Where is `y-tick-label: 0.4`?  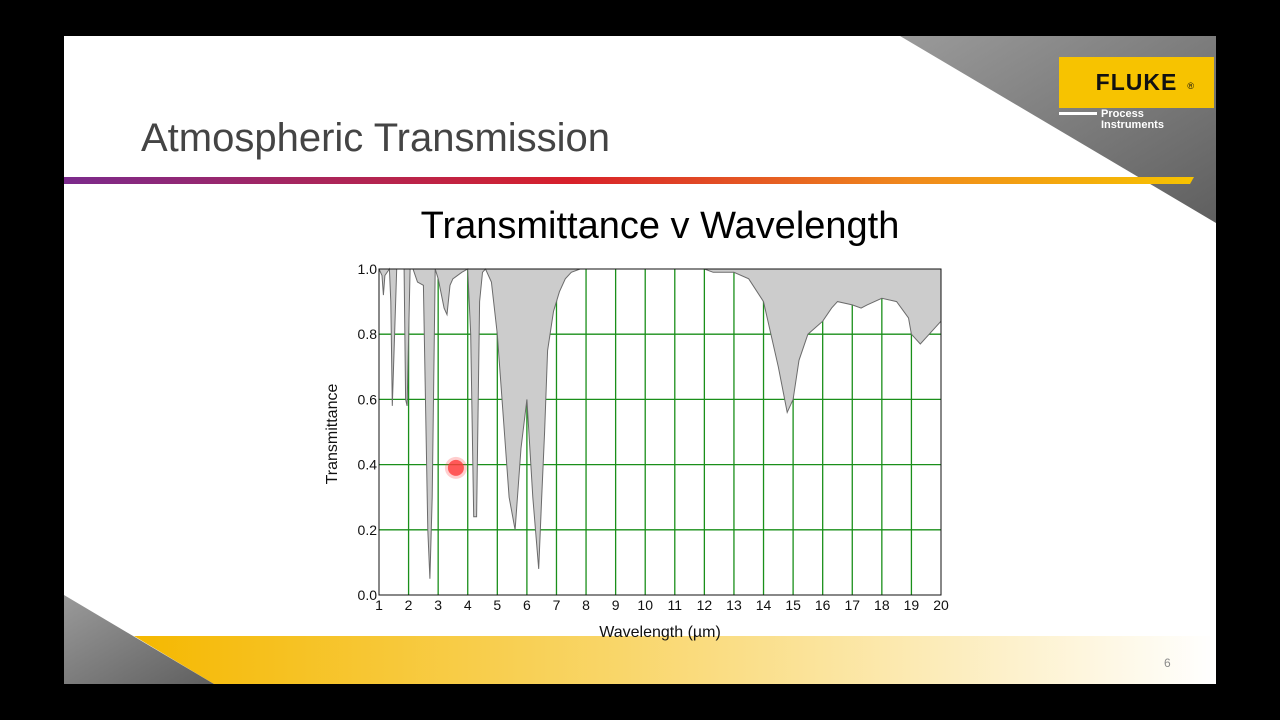 y-tick-label: 0.4 is located at coordinates (368, 465).